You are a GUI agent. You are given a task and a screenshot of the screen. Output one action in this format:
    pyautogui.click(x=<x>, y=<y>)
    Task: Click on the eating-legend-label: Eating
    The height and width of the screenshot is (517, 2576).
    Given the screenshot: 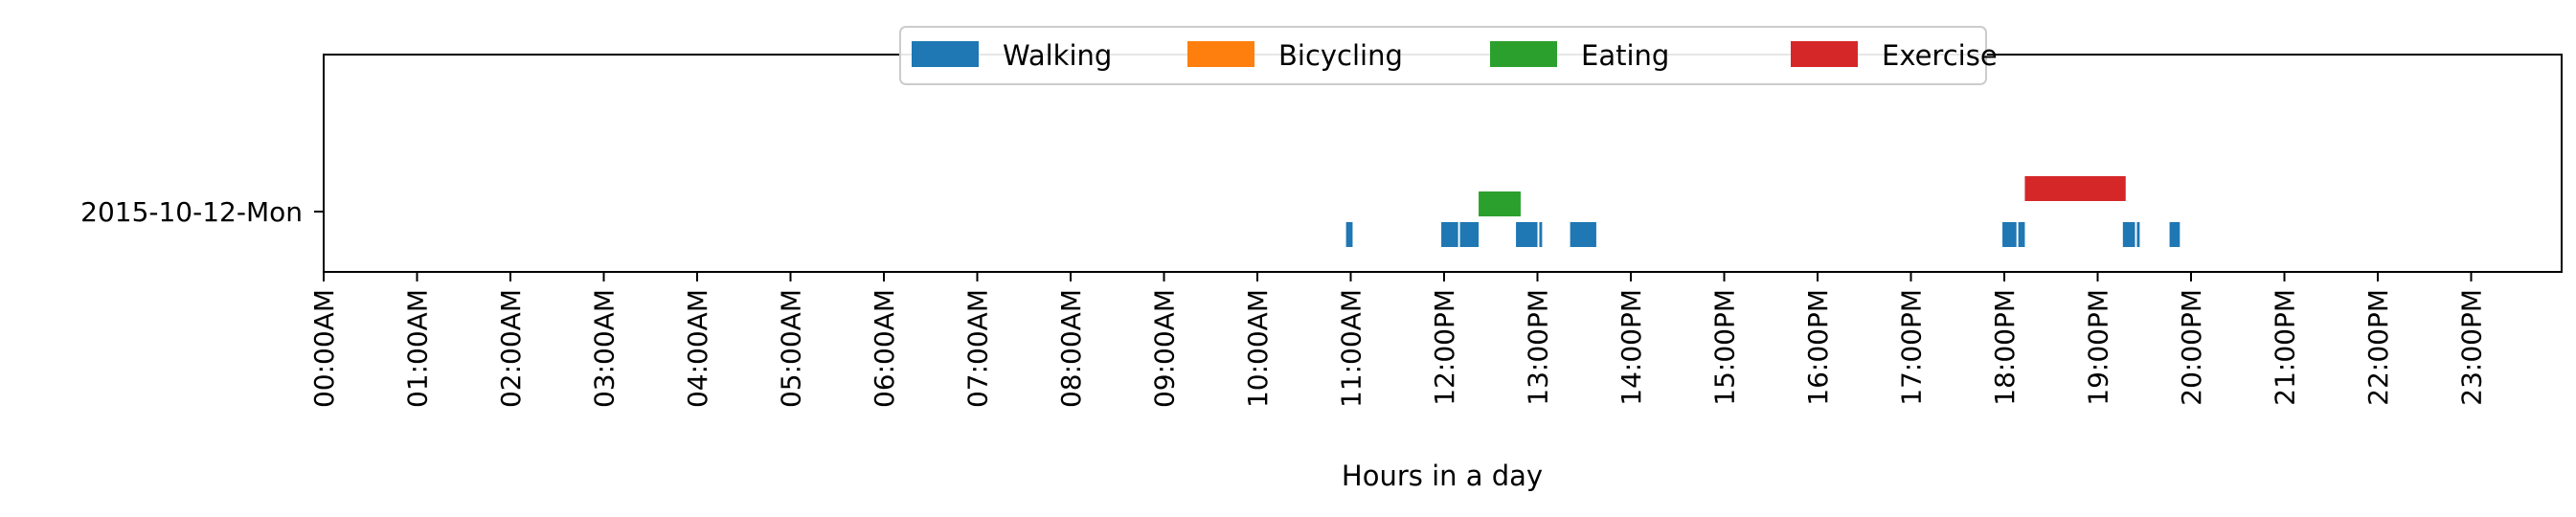 What is the action you would take?
    pyautogui.click(x=1625, y=55)
    